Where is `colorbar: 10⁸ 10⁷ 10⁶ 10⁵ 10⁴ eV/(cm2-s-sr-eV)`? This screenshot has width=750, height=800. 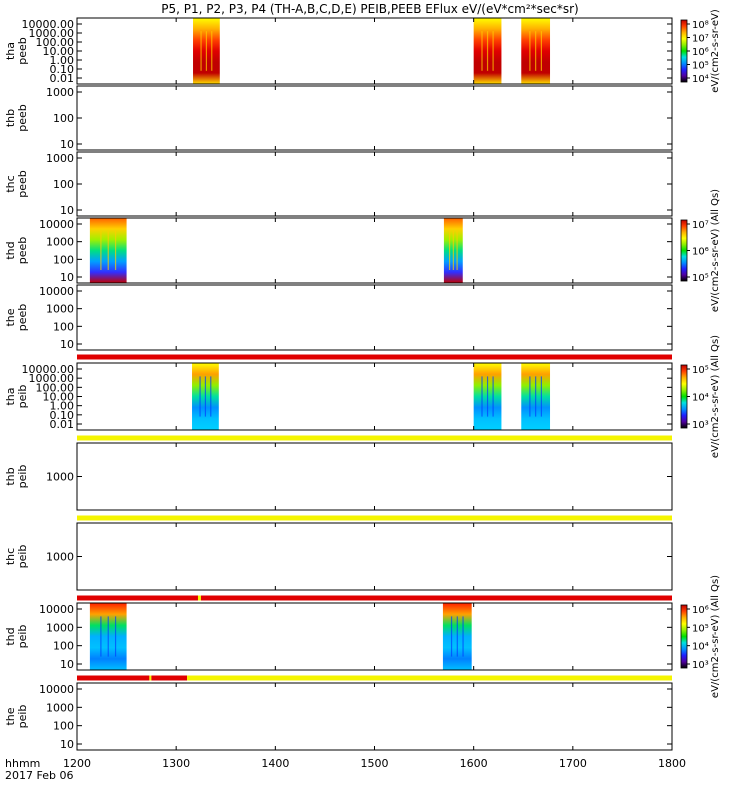
colorbar: 10⁸ 10⁷ 10⁶ 10⁵ 10⁴ eV/(cm2-s-sr-eV) is located at coordinates (700, 51).